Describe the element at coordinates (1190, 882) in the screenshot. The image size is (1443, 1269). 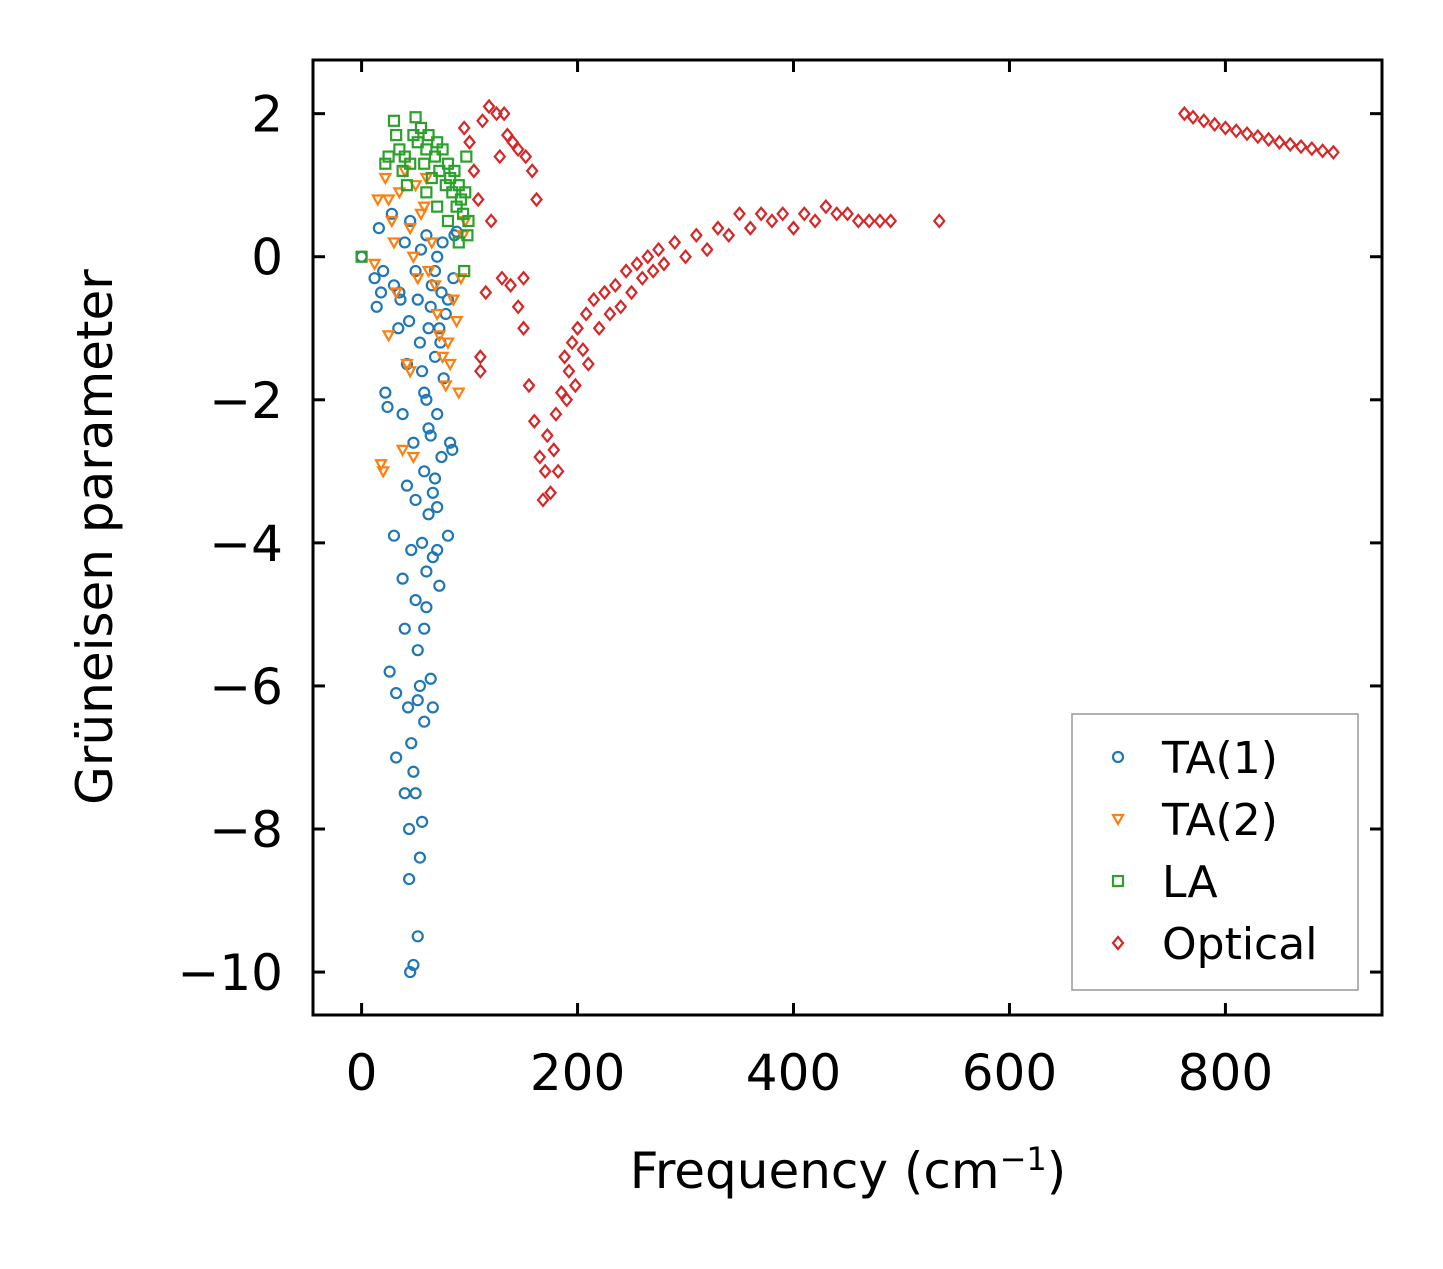
I see `legend-label: LA` at that location.